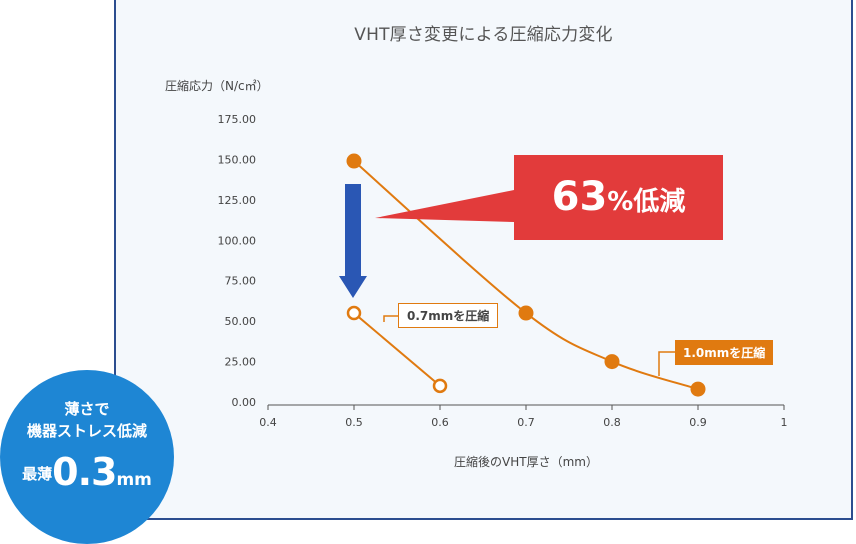 Image resolution: width=856 pixels, height=544 pixels. What do you see at coordinates (84, 472) in the screenshot?
I see `badge-value: 0.3` at bounding box center [84, 472].